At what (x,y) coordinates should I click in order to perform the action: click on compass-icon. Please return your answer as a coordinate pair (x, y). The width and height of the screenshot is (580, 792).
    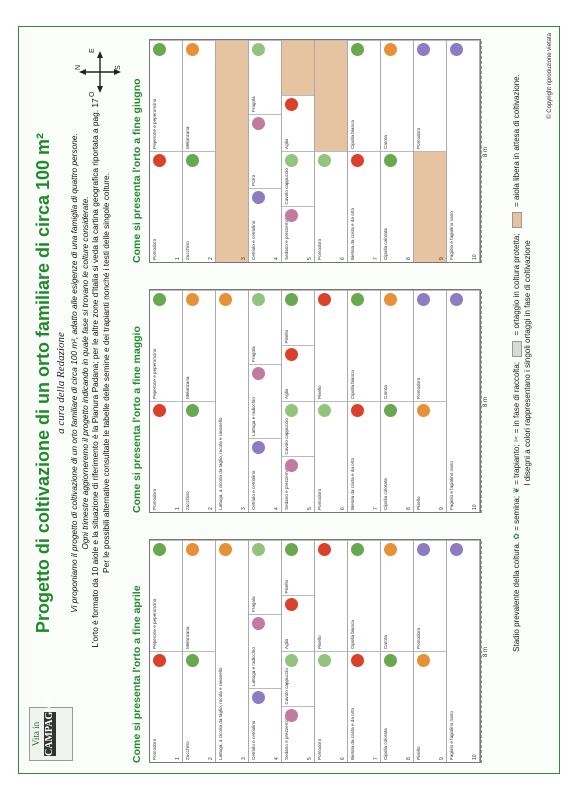
    Looking at the image, I should click on (100, 72).